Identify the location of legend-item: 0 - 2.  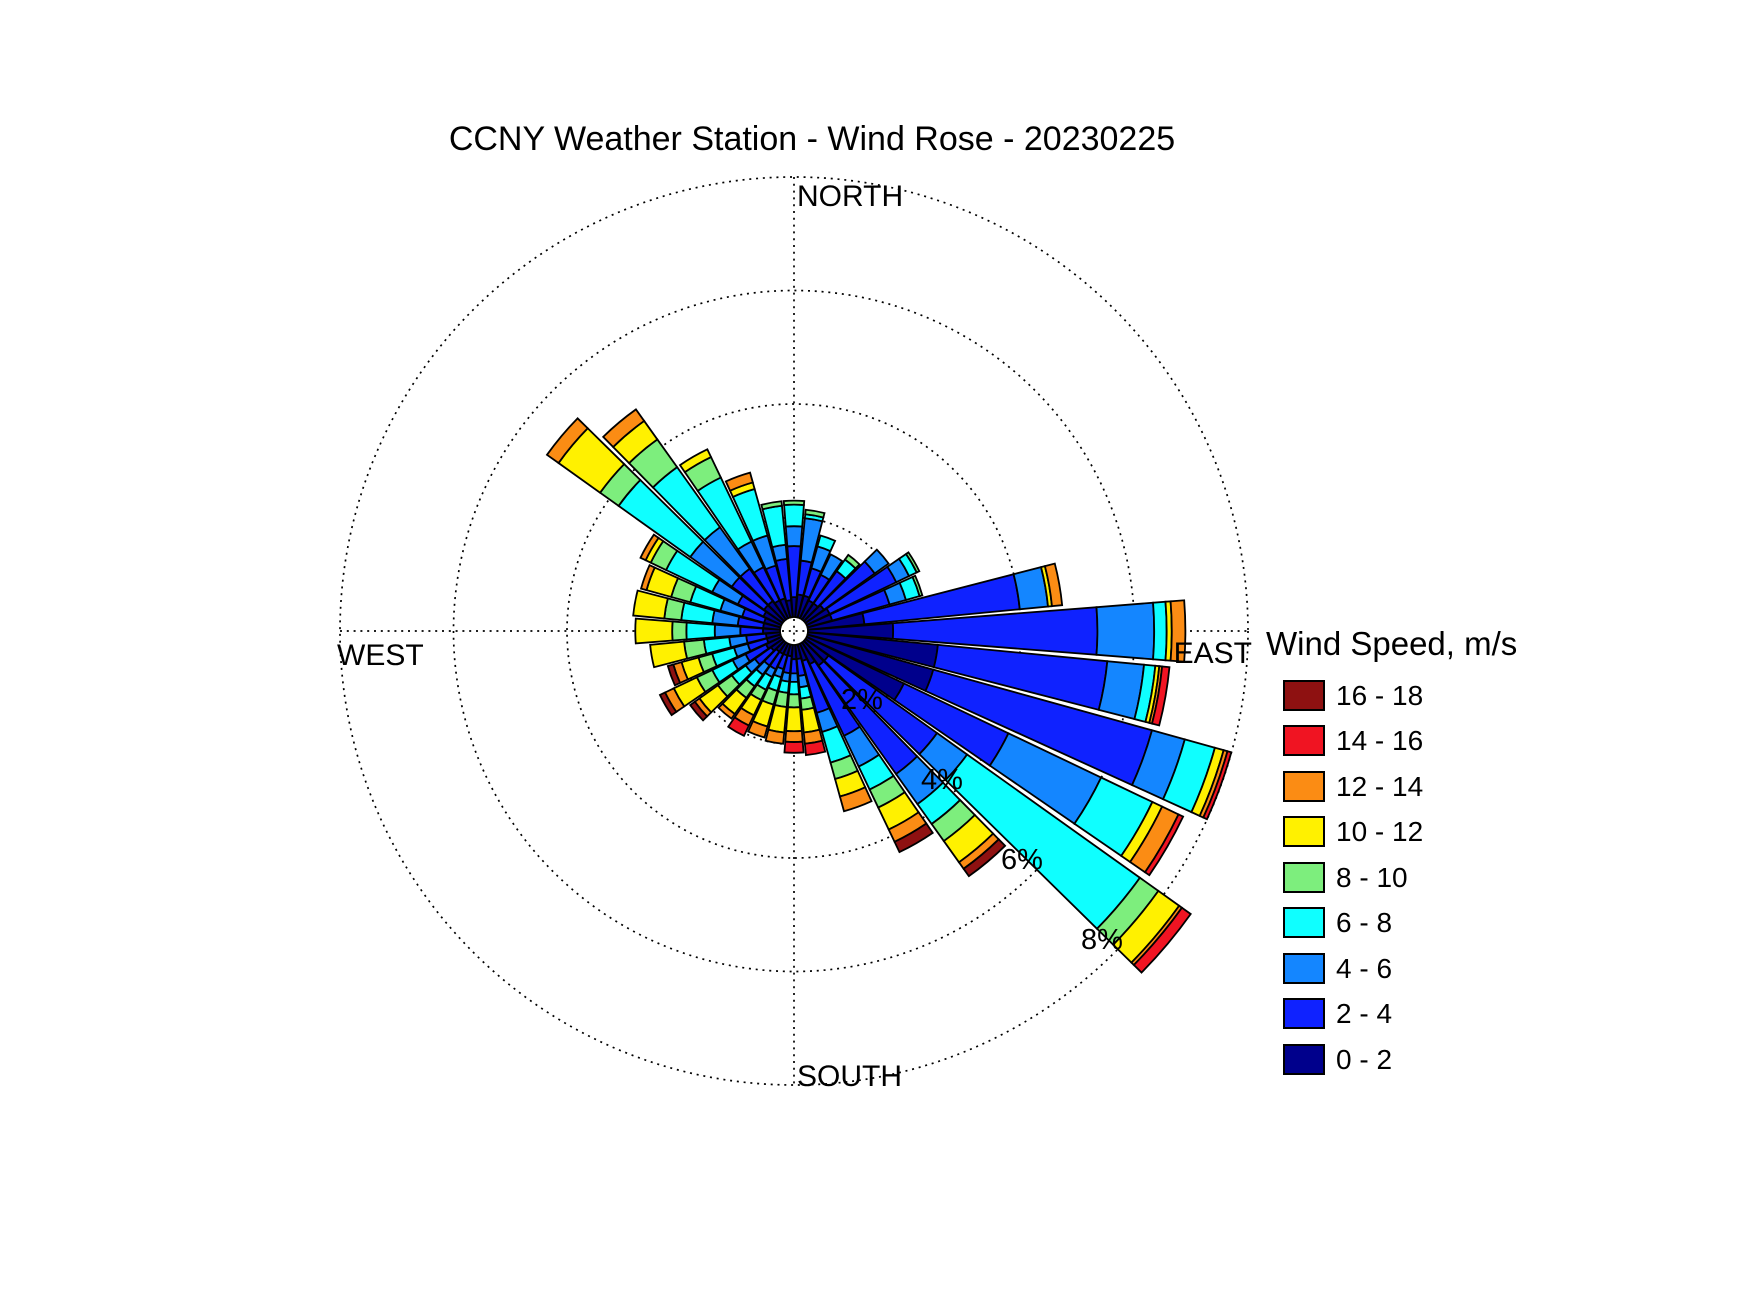
(1337, 1059).